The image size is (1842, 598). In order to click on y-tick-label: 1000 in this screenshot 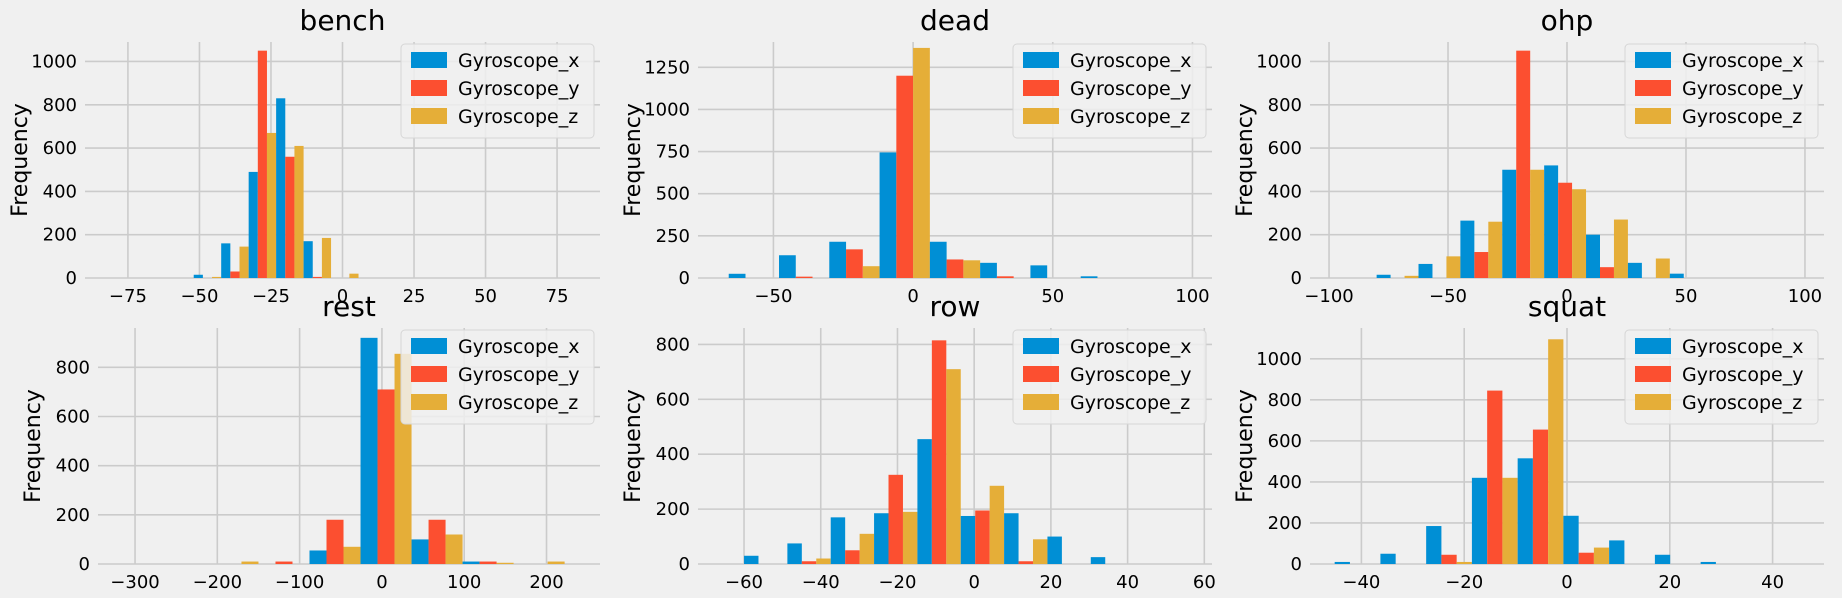, I will do `click(1279, 359)`.